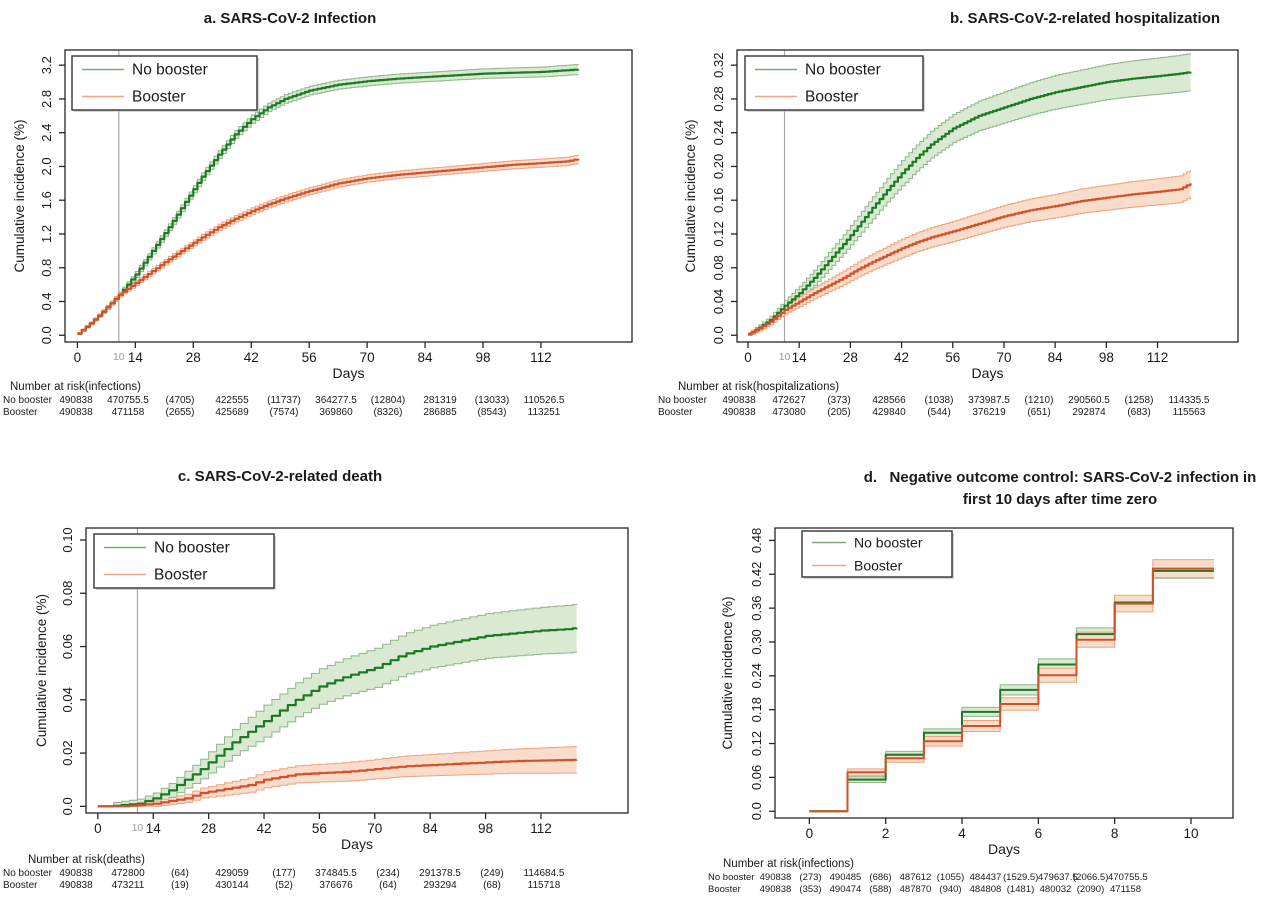  I want to click on risk-value: (686), so click(880, 877).